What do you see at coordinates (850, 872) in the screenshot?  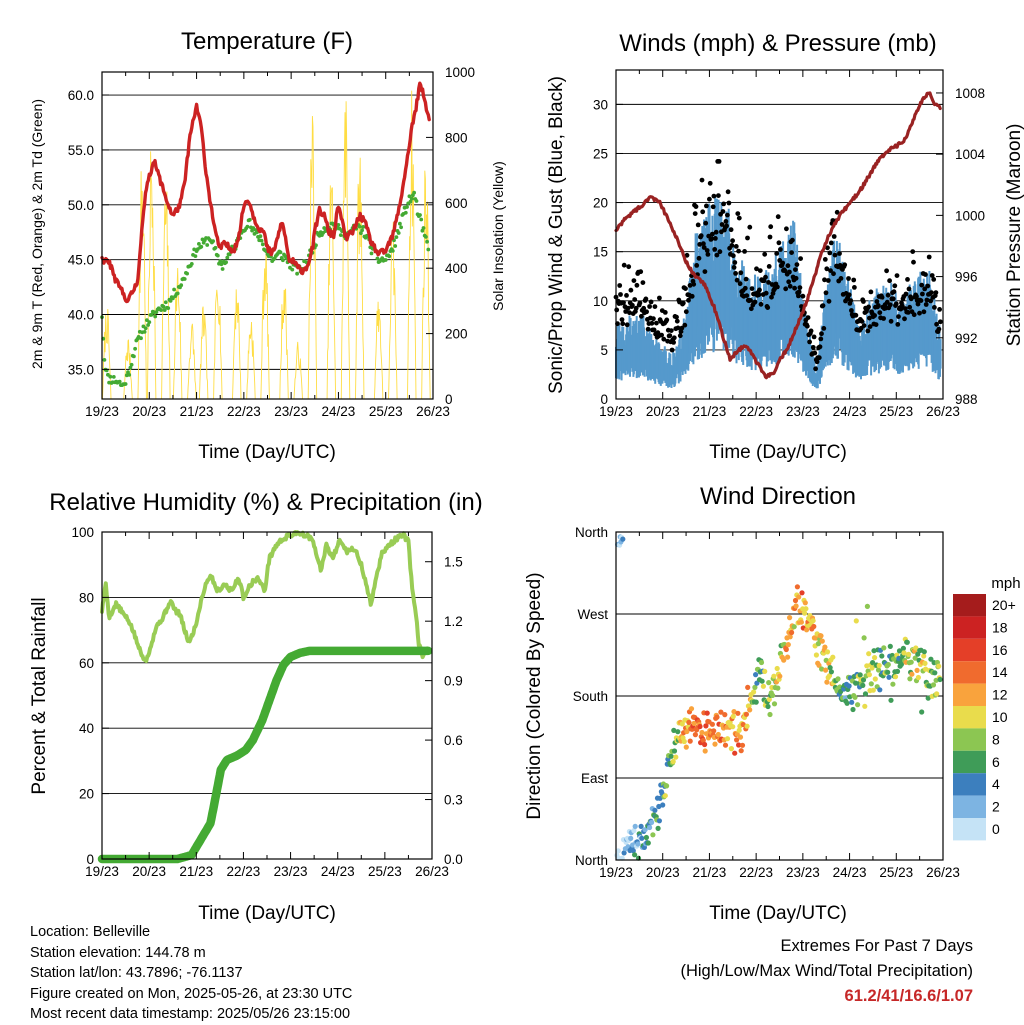 I see `x-tick-label: 24/23` at bounding box center [850, 872].